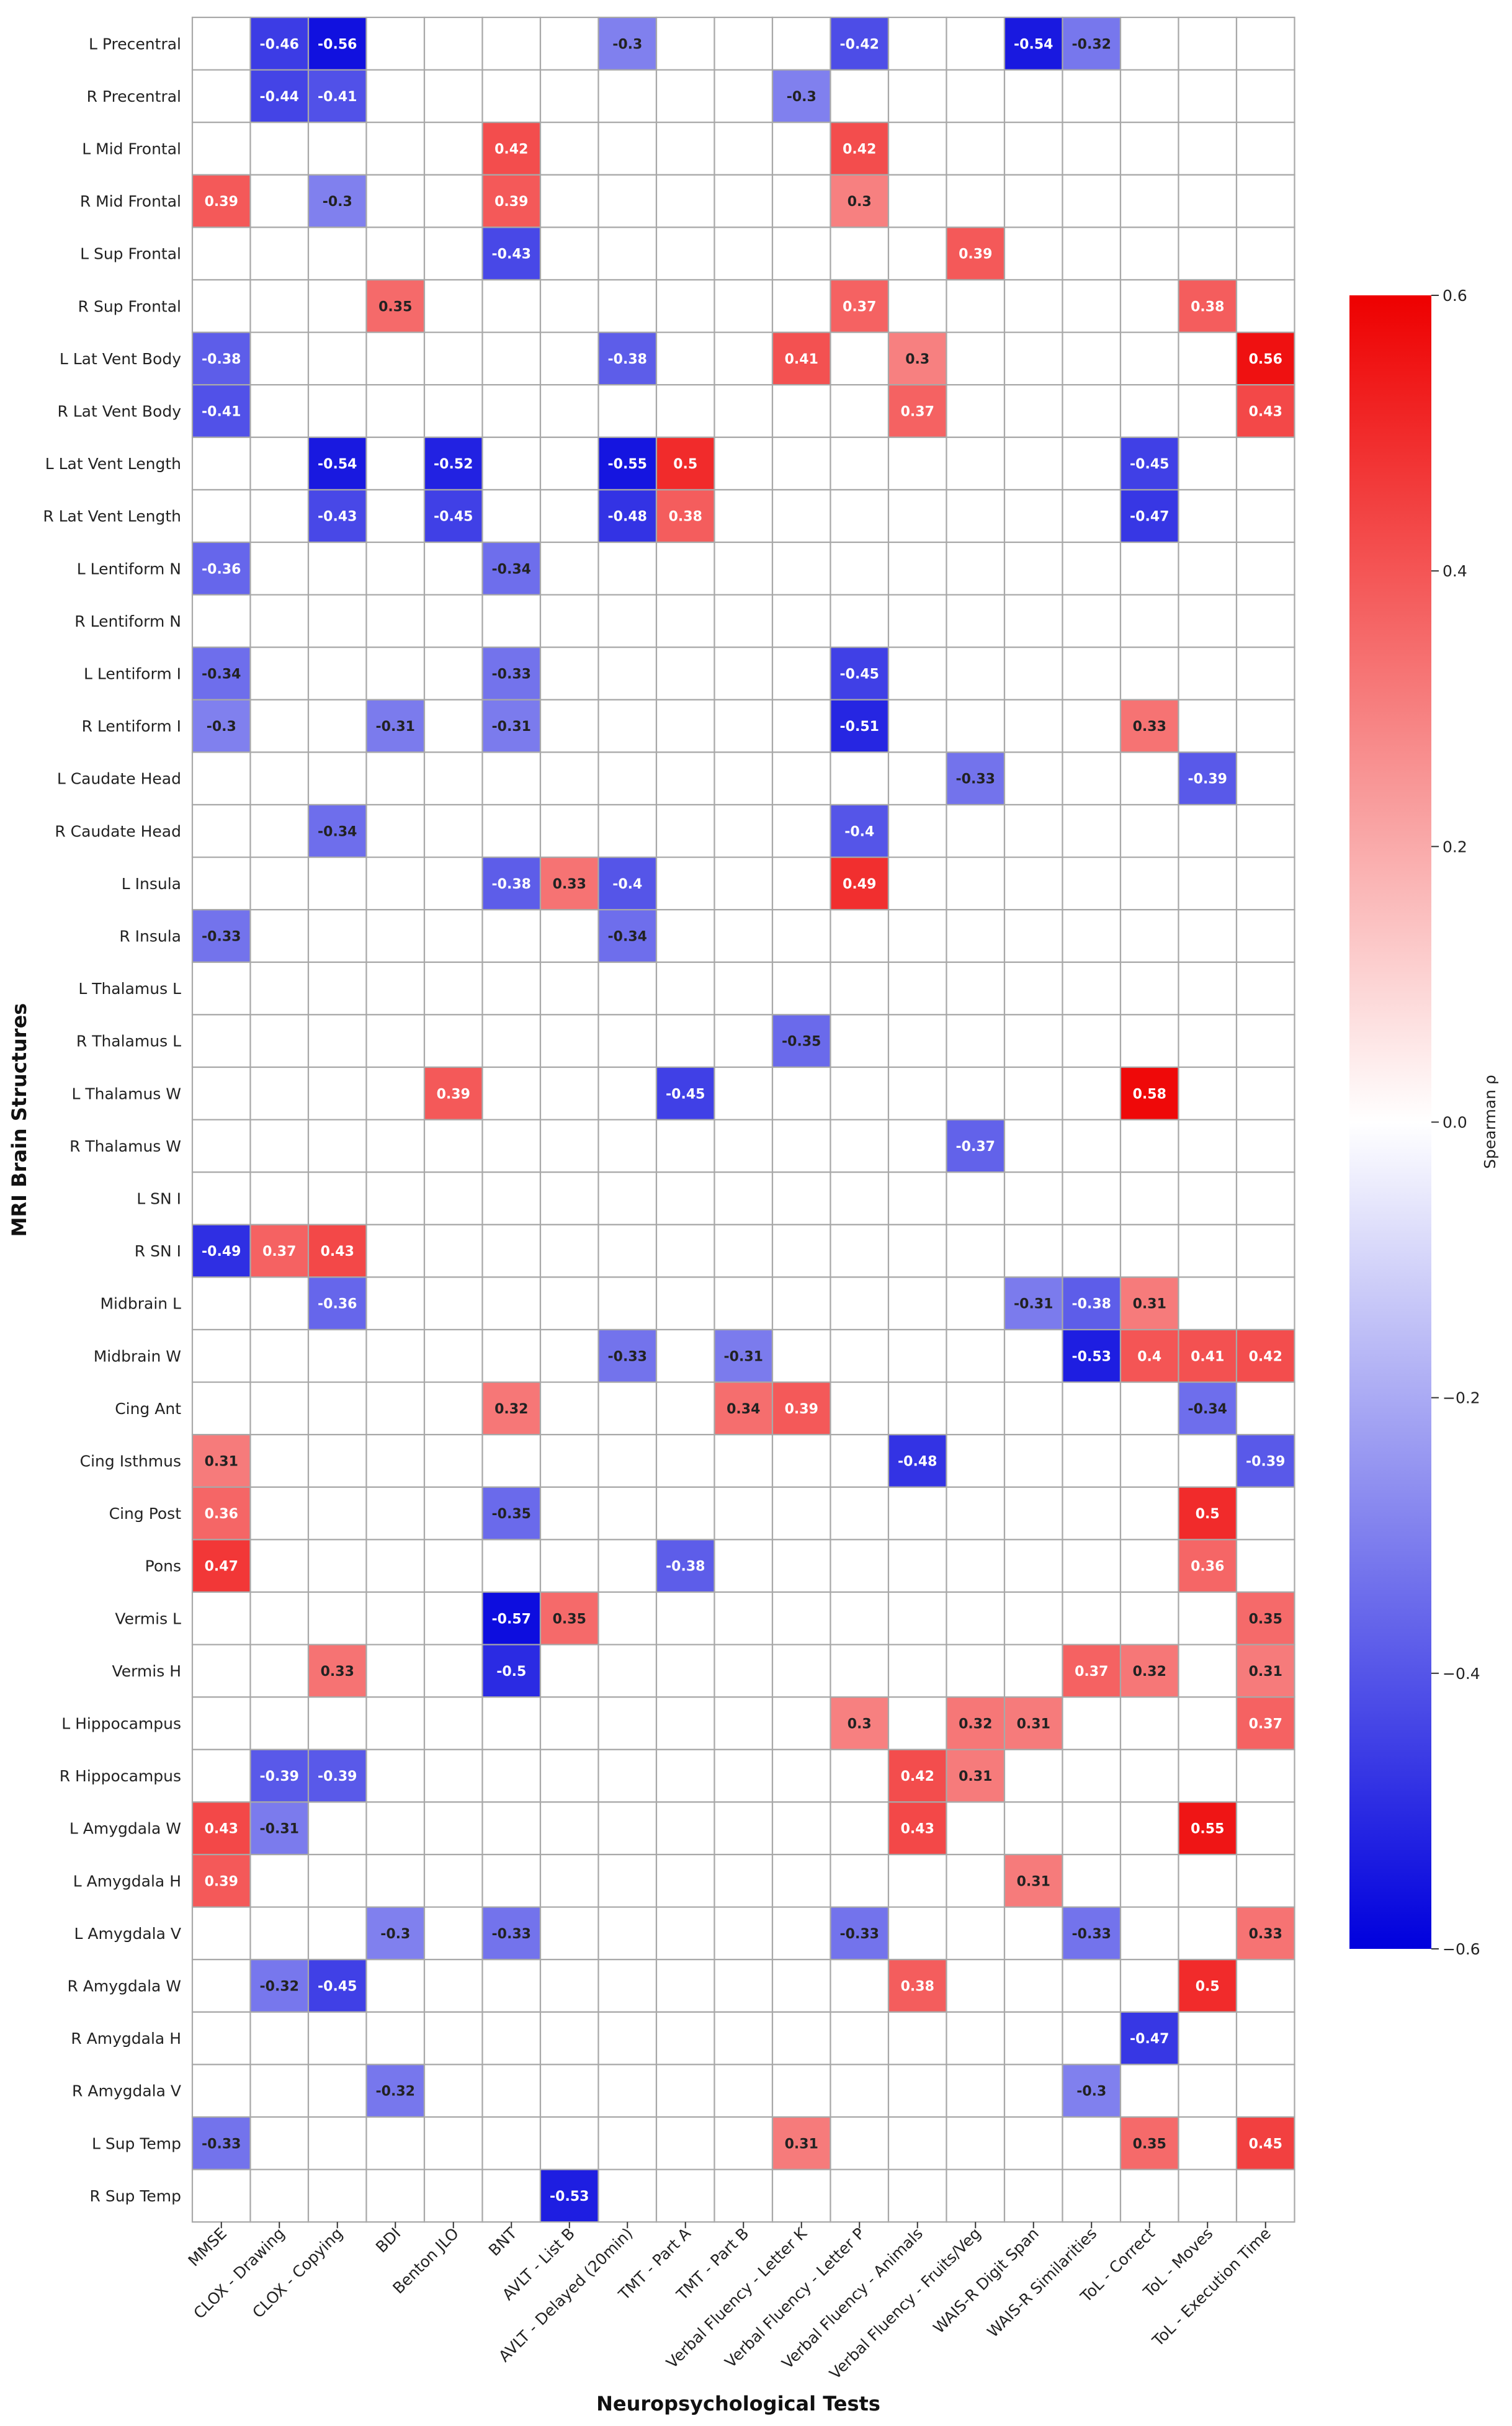 This screenshot has height=2426, width=1512. I want to click on x-axis-title: Neuropsychological Tests, so click(738, 2403).